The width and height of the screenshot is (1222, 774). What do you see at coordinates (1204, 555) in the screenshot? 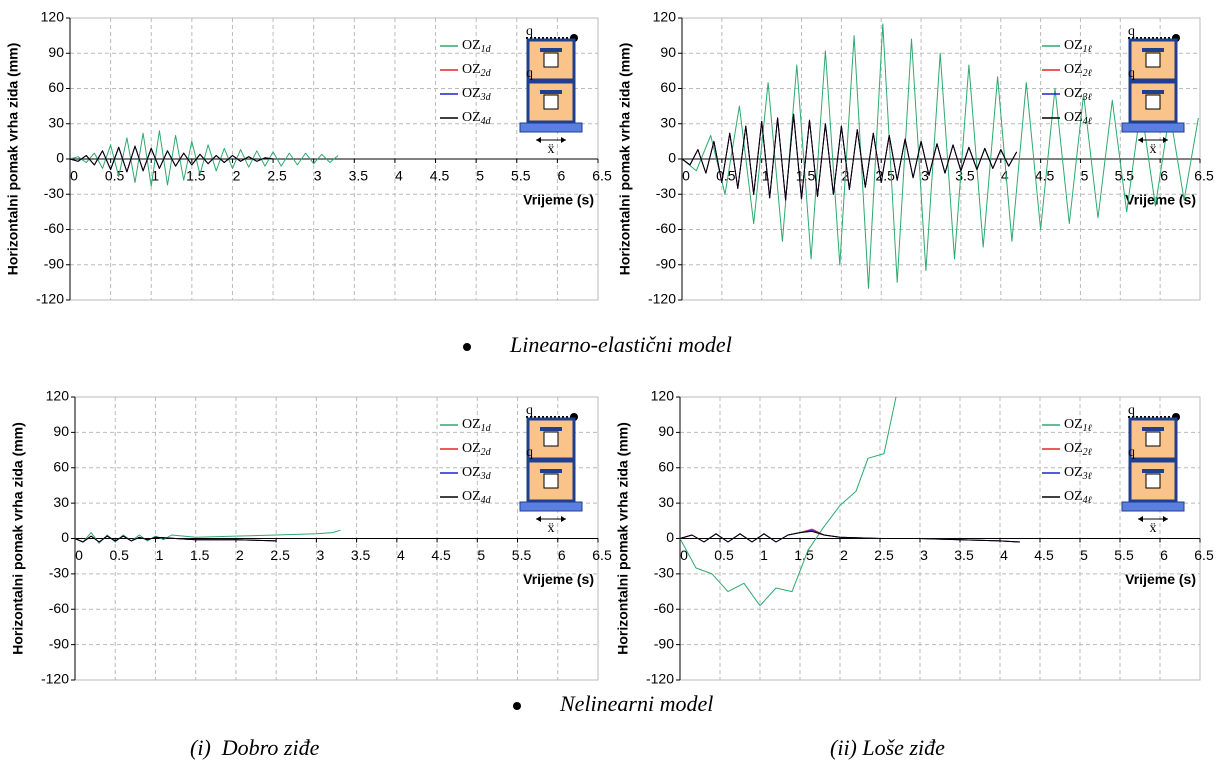
I see `x-tick-label: 6.5` at bounding box center [1204, 555].